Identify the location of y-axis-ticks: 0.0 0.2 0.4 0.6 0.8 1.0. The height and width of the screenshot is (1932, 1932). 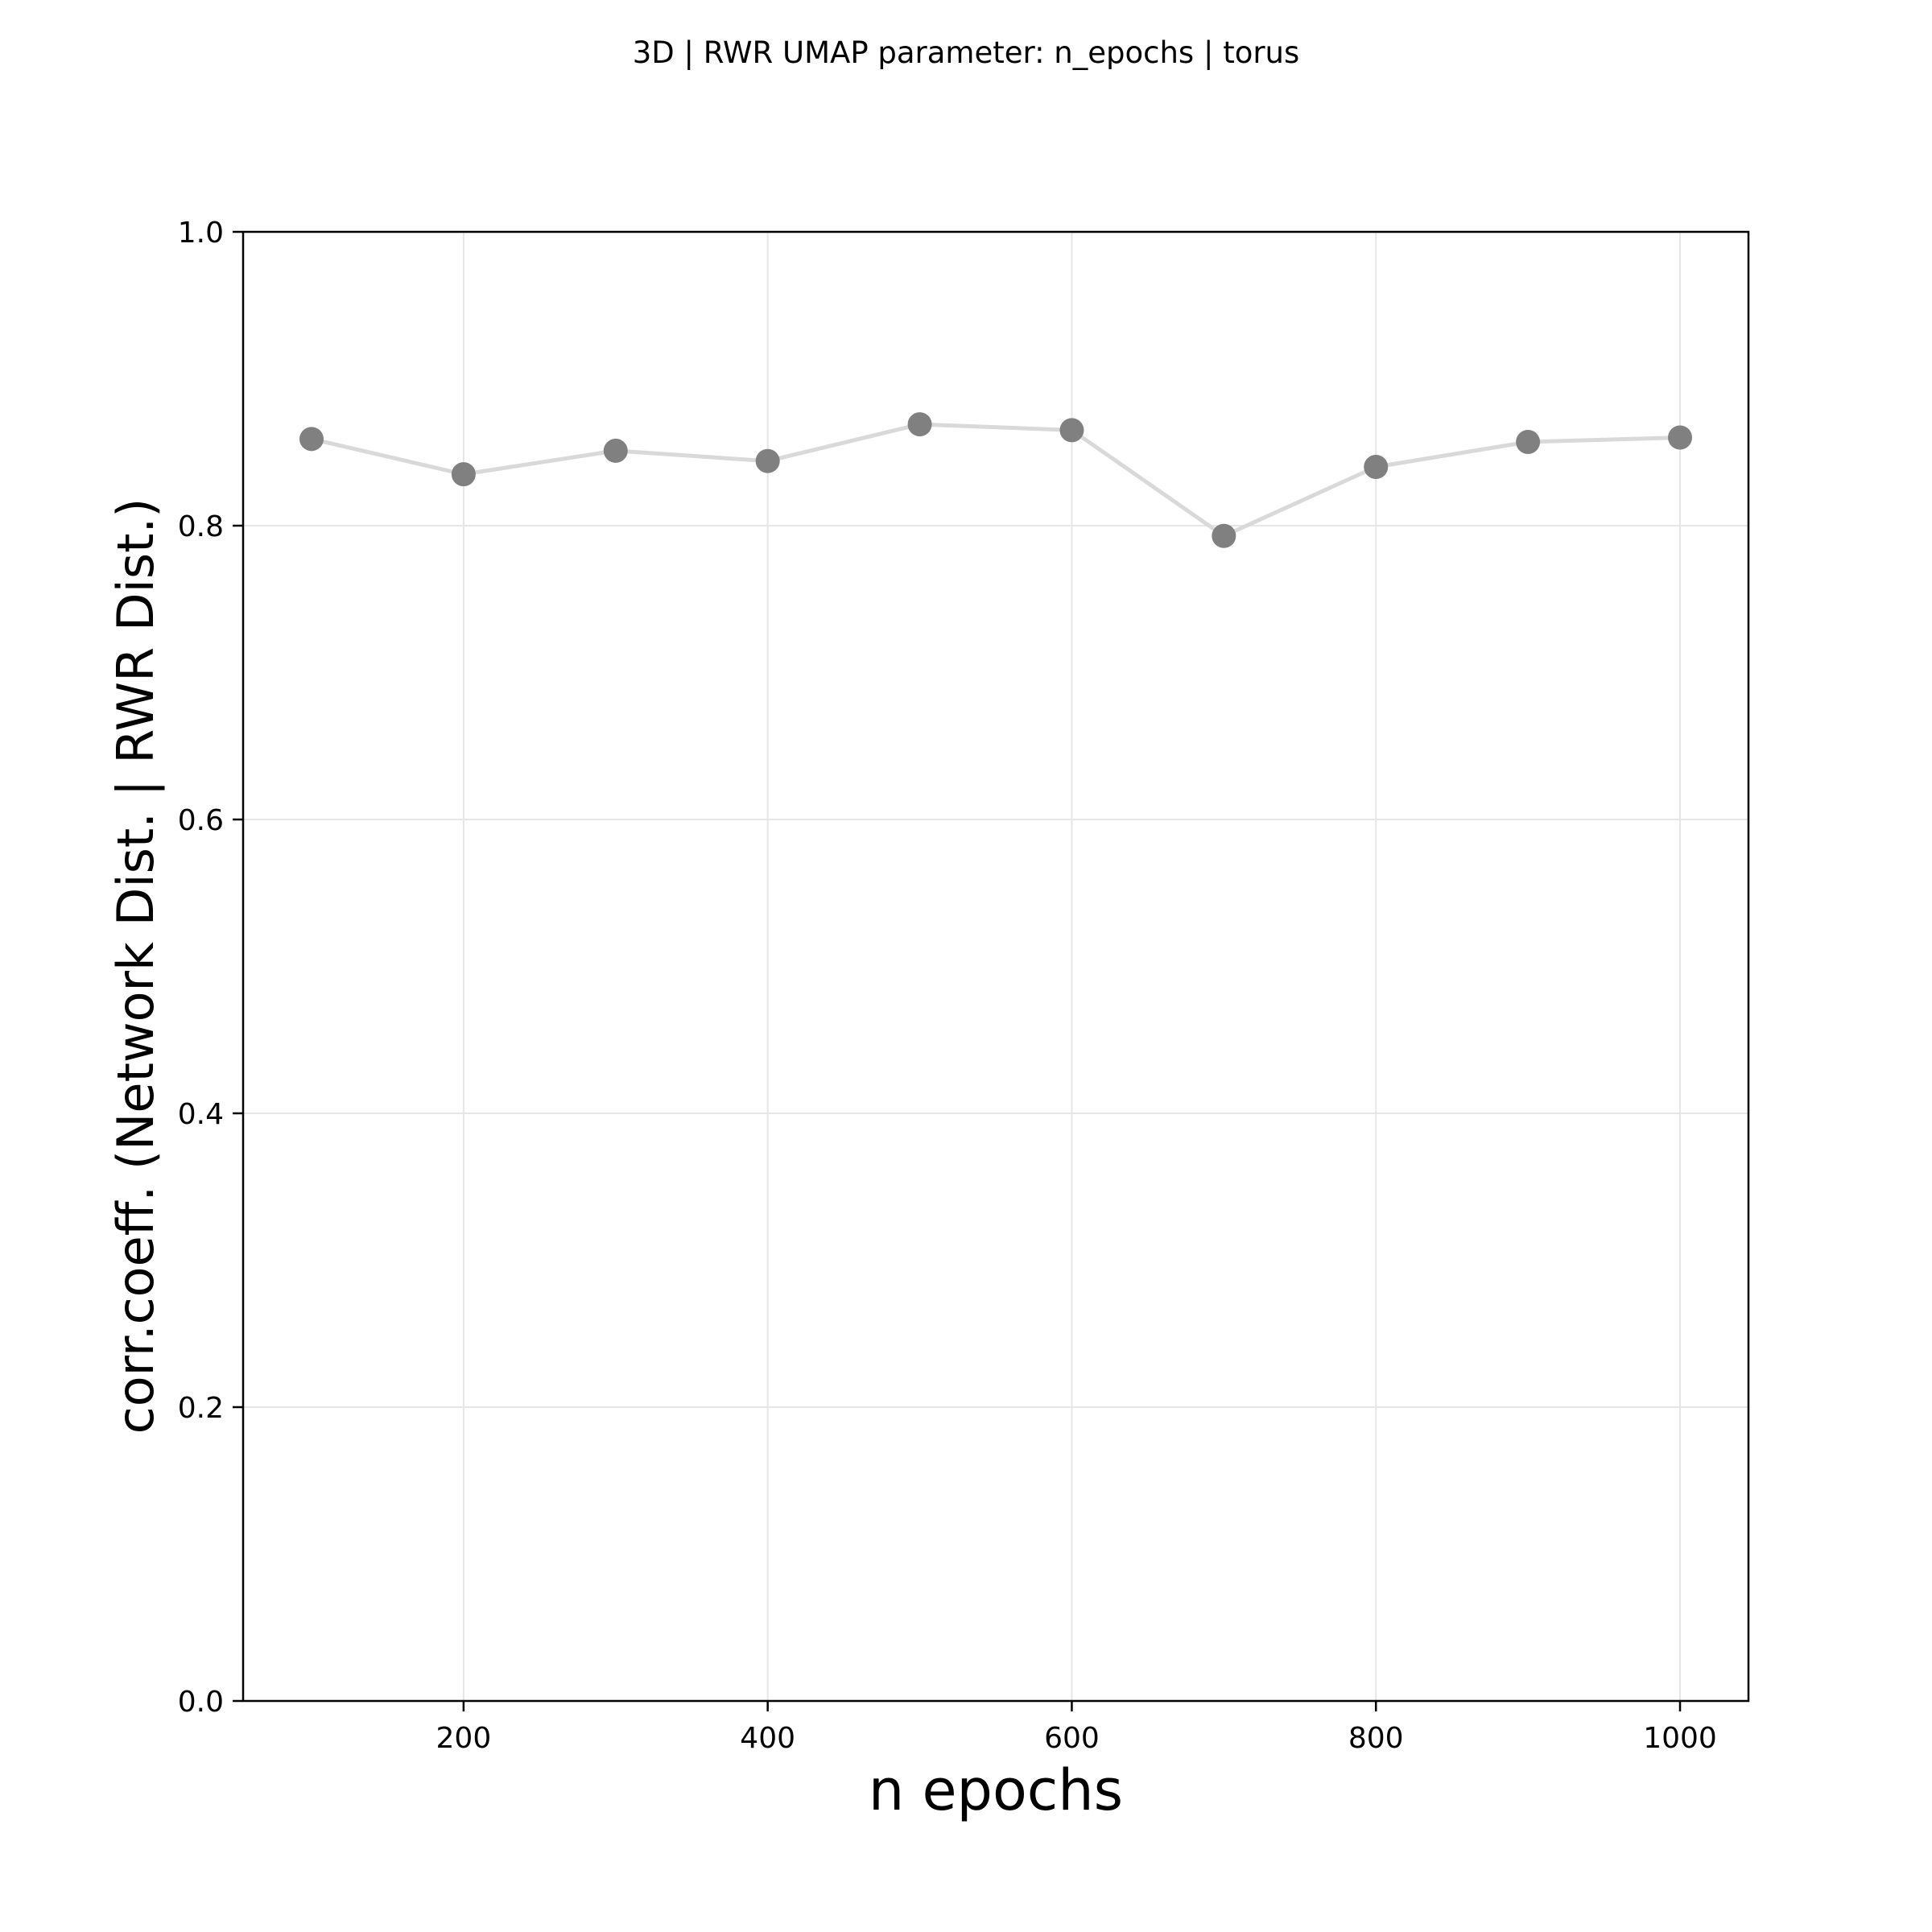
(211, 968).